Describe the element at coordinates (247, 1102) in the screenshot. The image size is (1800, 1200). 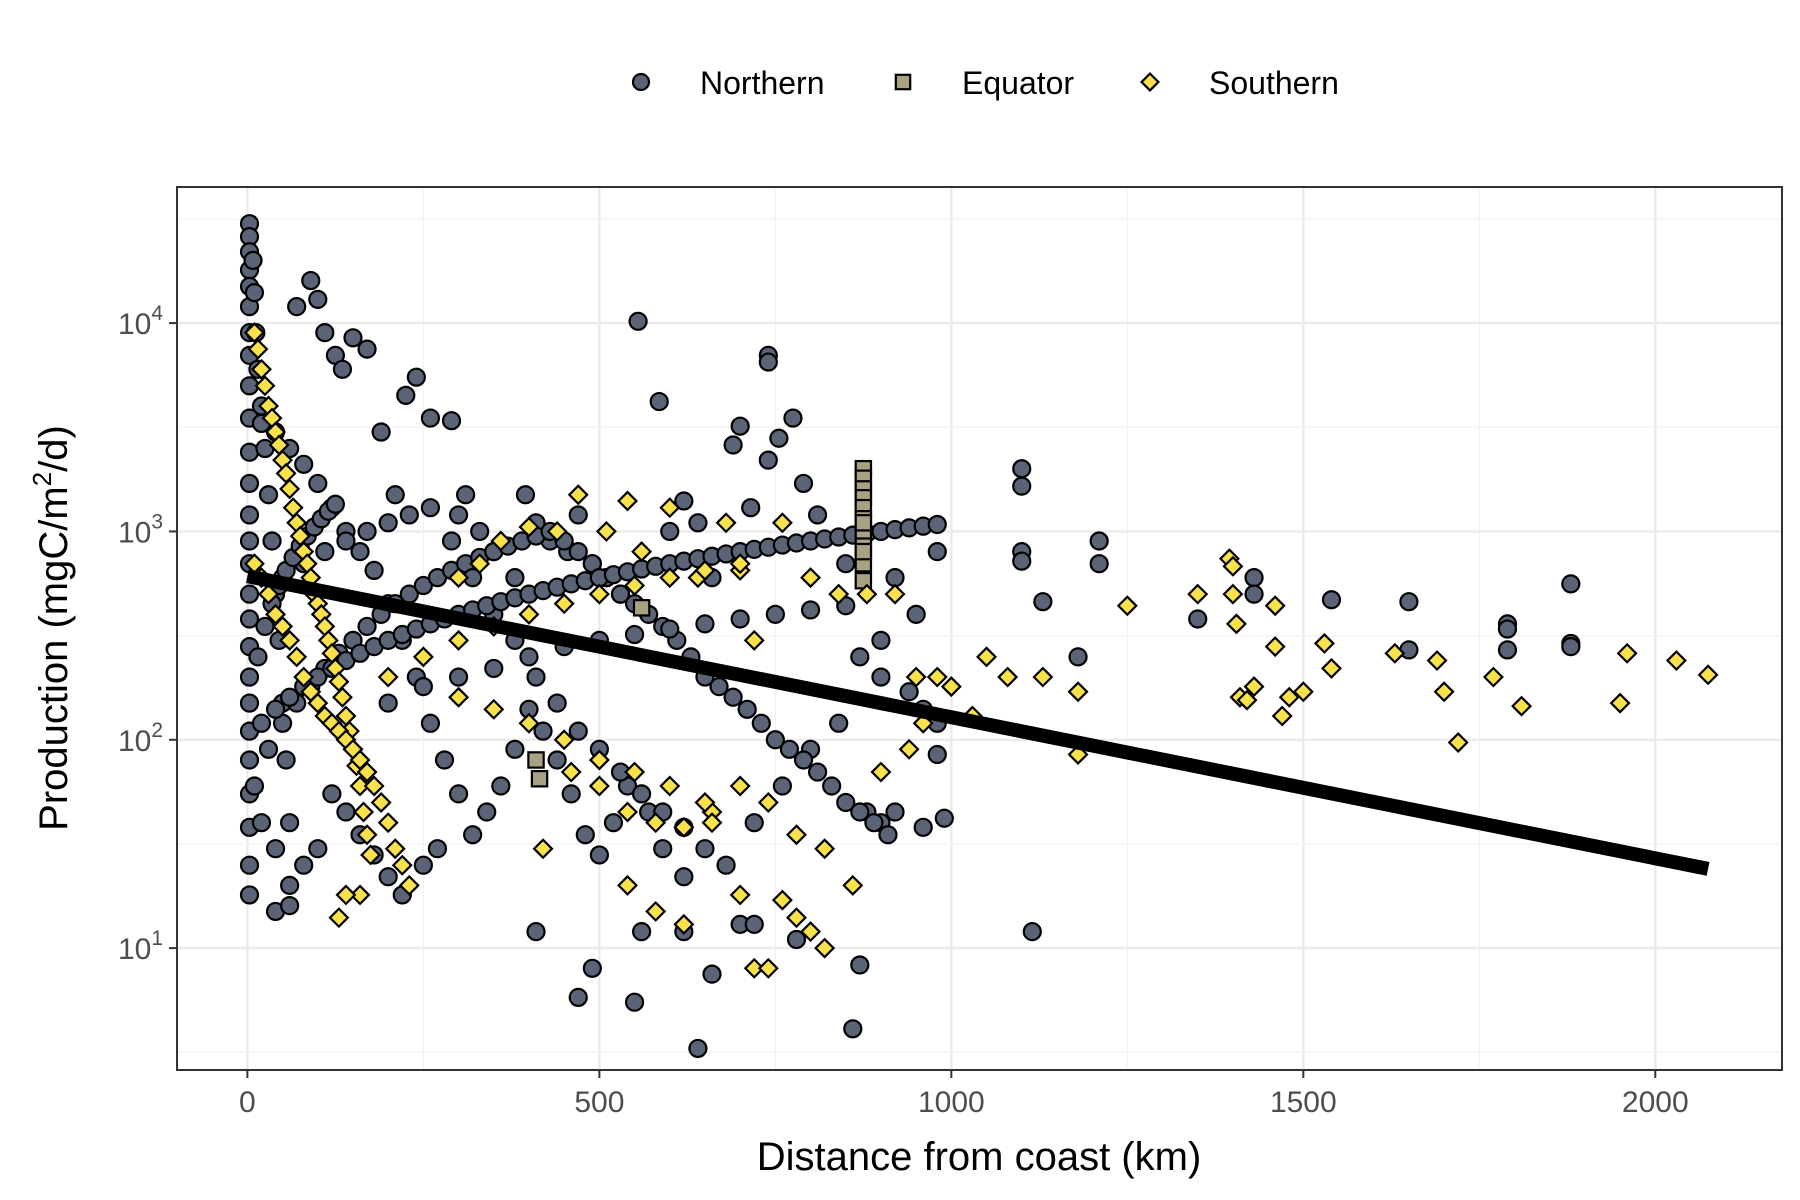
I see `x-tick-label: 0` at that location.